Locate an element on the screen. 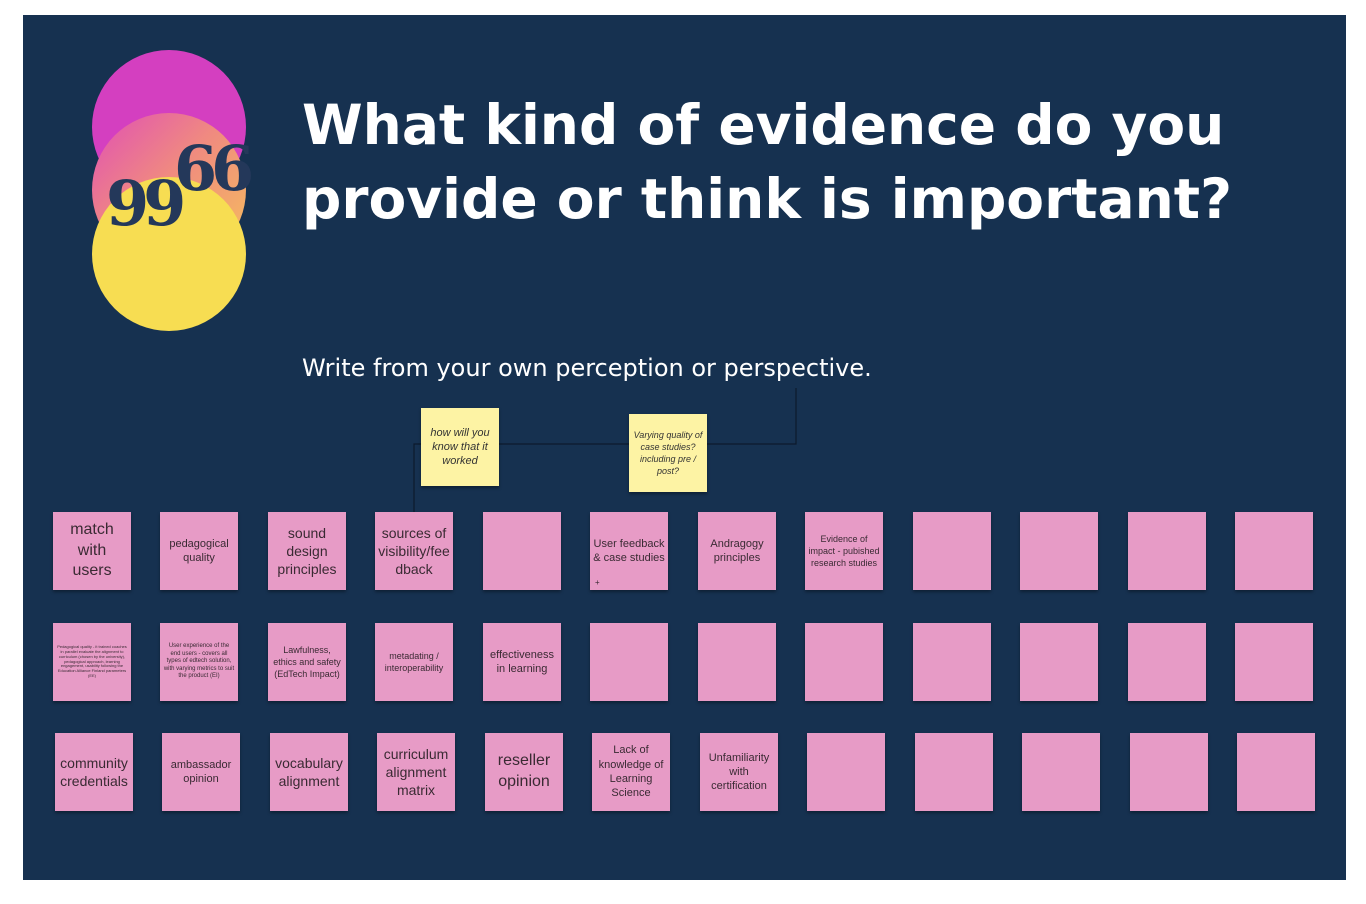 The image size is (1366, 904). close-quote-icon: 99 is located at coordinates (146, 203).